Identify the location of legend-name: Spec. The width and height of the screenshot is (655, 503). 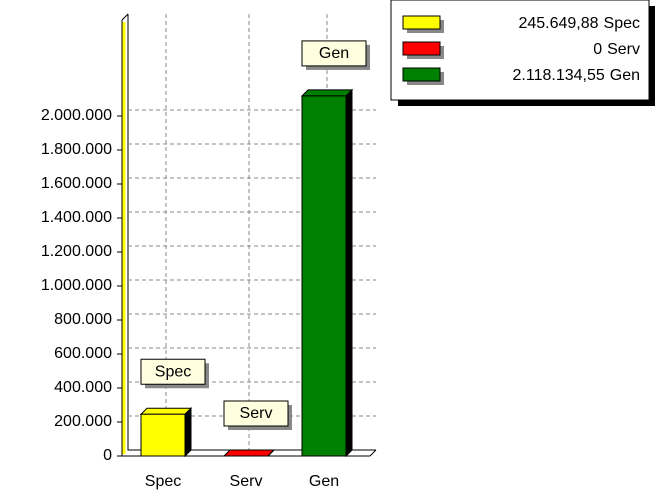
(622, 23).